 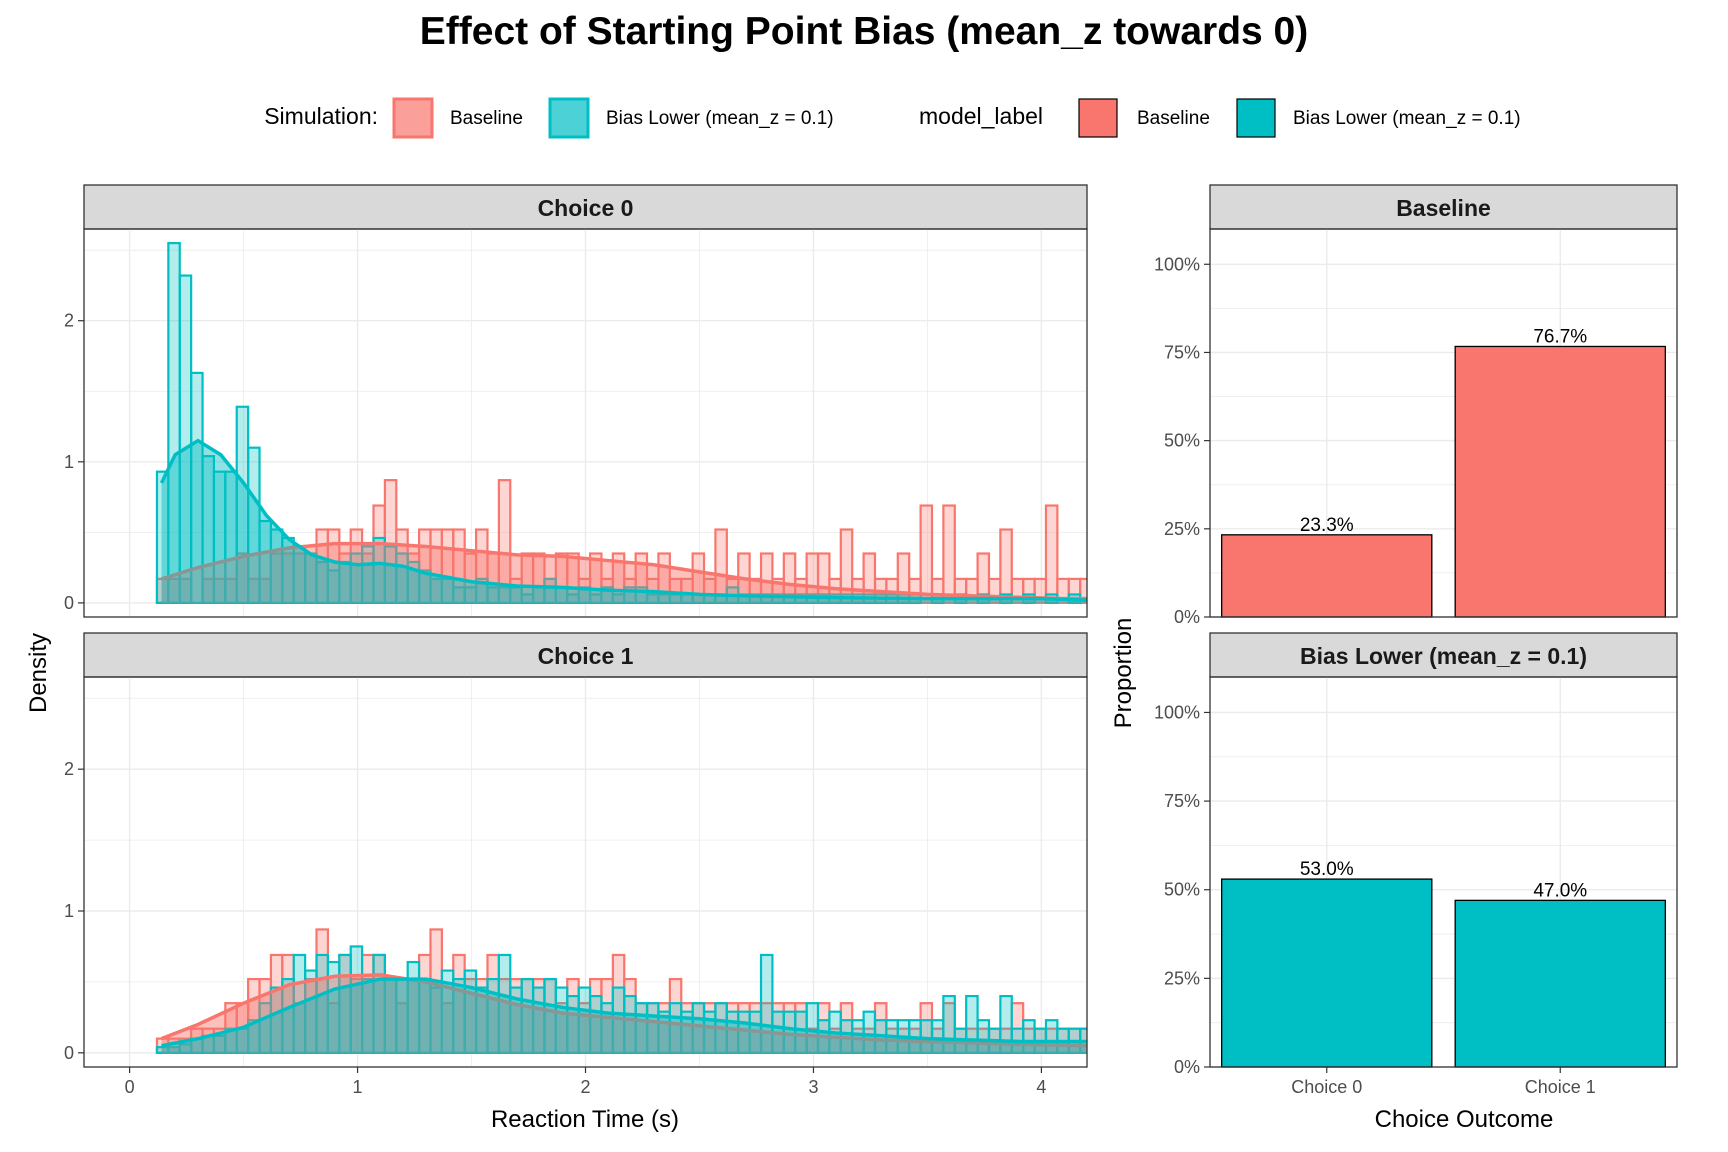 I want to click on panel-strip-label: Bias Lower (mean_z = 0.1), so click(x=1443, y=656).